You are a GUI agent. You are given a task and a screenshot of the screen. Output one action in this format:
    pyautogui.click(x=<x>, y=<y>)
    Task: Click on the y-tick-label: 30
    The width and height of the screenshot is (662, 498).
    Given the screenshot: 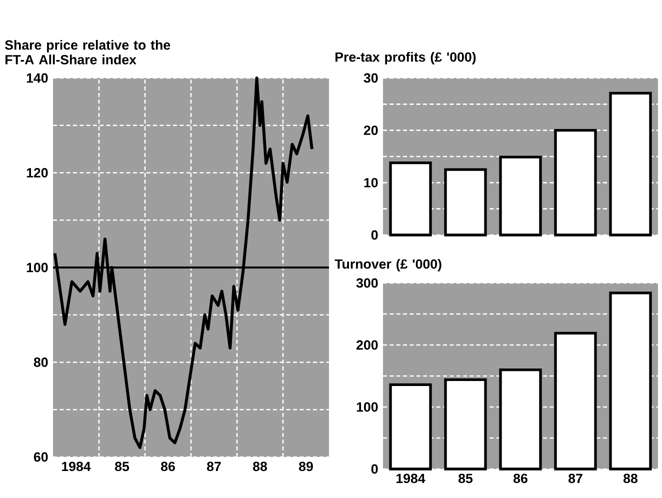 What is the action you would take?
    pyautogui.click(x=371, y=78)
    